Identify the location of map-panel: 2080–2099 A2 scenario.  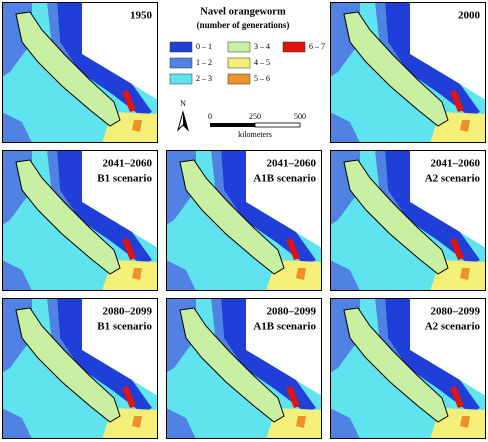
(408, 368).